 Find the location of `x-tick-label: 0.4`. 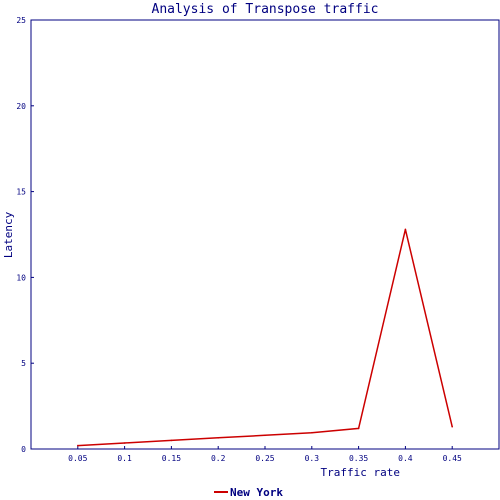

x-tick-label: 0.4 is located at coordinates (405, 458).